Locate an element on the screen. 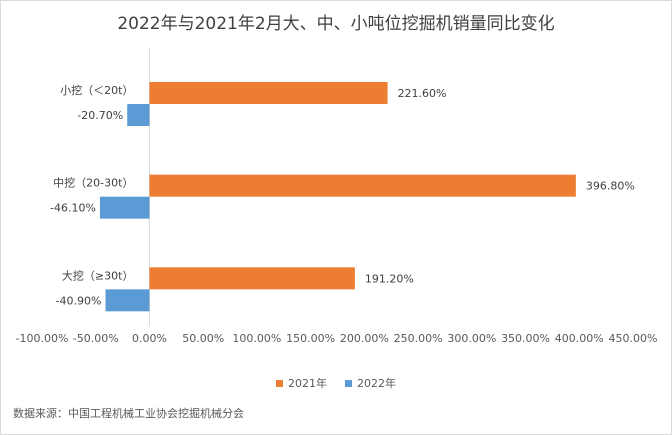 The width and height of the screenshot is (672, 435). data-label-2022: -20.70% is located at coordinates (100, 115).